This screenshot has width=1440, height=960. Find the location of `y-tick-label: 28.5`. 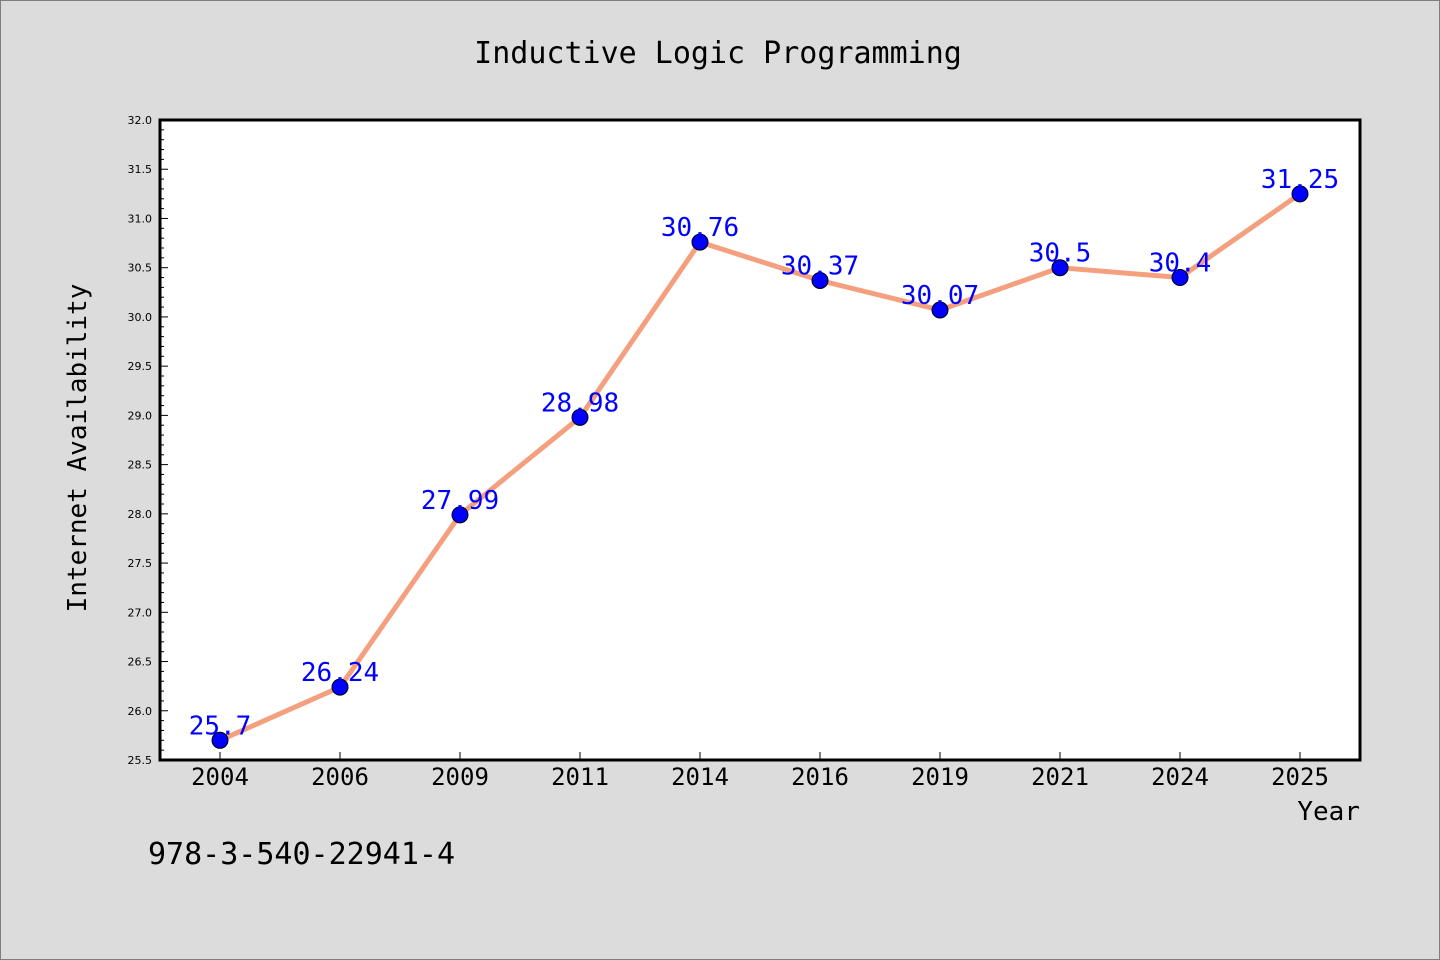

y-tick-label: 28.5 is located at coordinates (140, 465).